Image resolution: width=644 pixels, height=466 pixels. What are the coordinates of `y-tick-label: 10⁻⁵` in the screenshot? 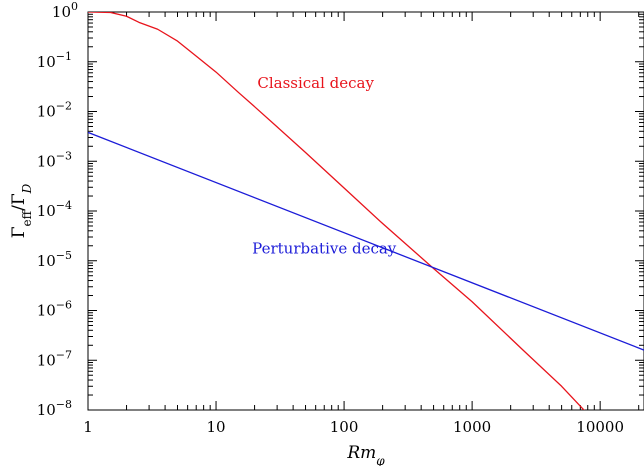 It's located at (54, 259).